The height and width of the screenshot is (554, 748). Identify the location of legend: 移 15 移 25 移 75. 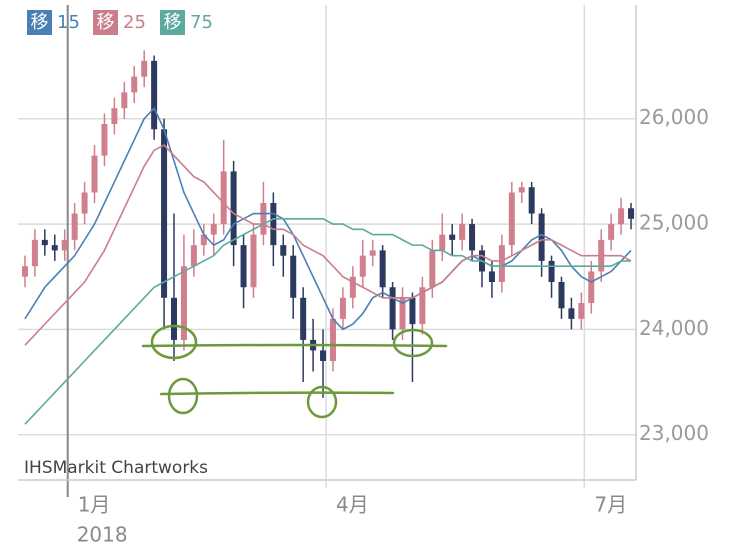
(120, 22).